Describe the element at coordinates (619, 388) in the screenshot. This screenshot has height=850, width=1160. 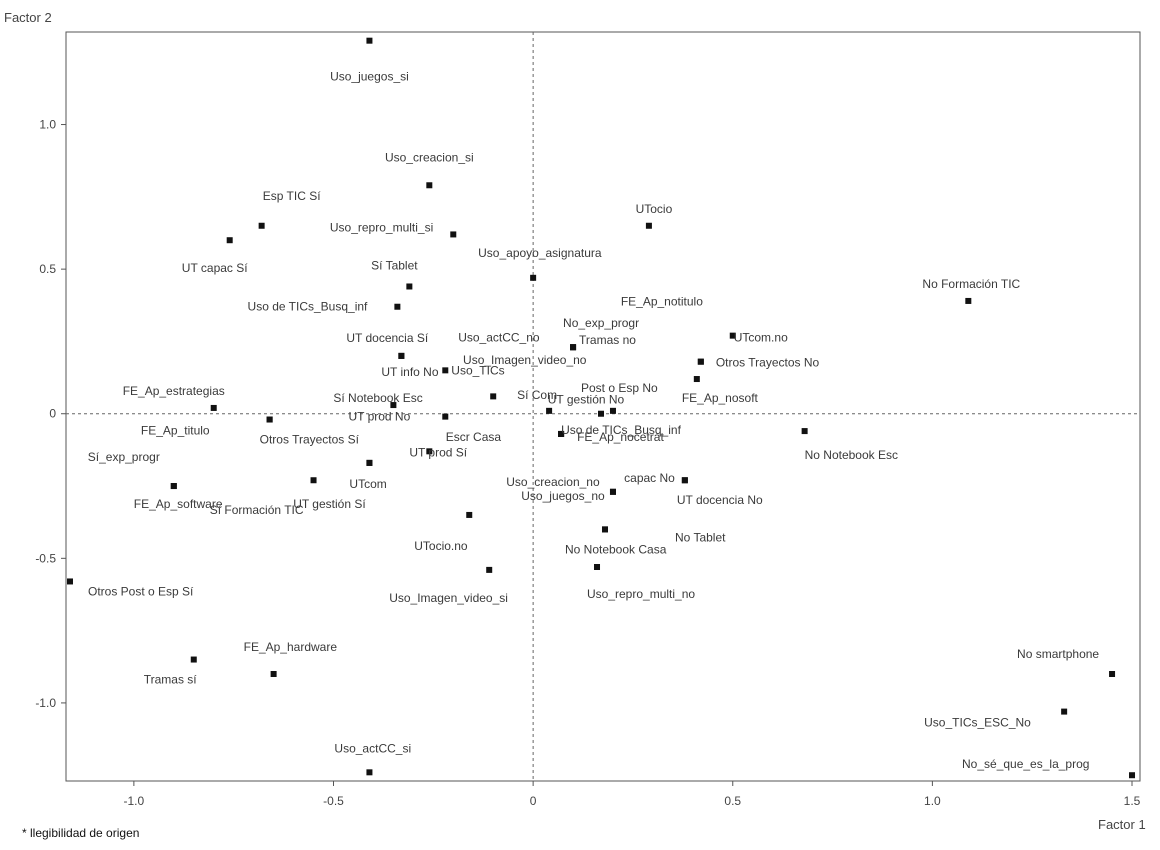
I see `point-label: Post o Esp No` at that location.